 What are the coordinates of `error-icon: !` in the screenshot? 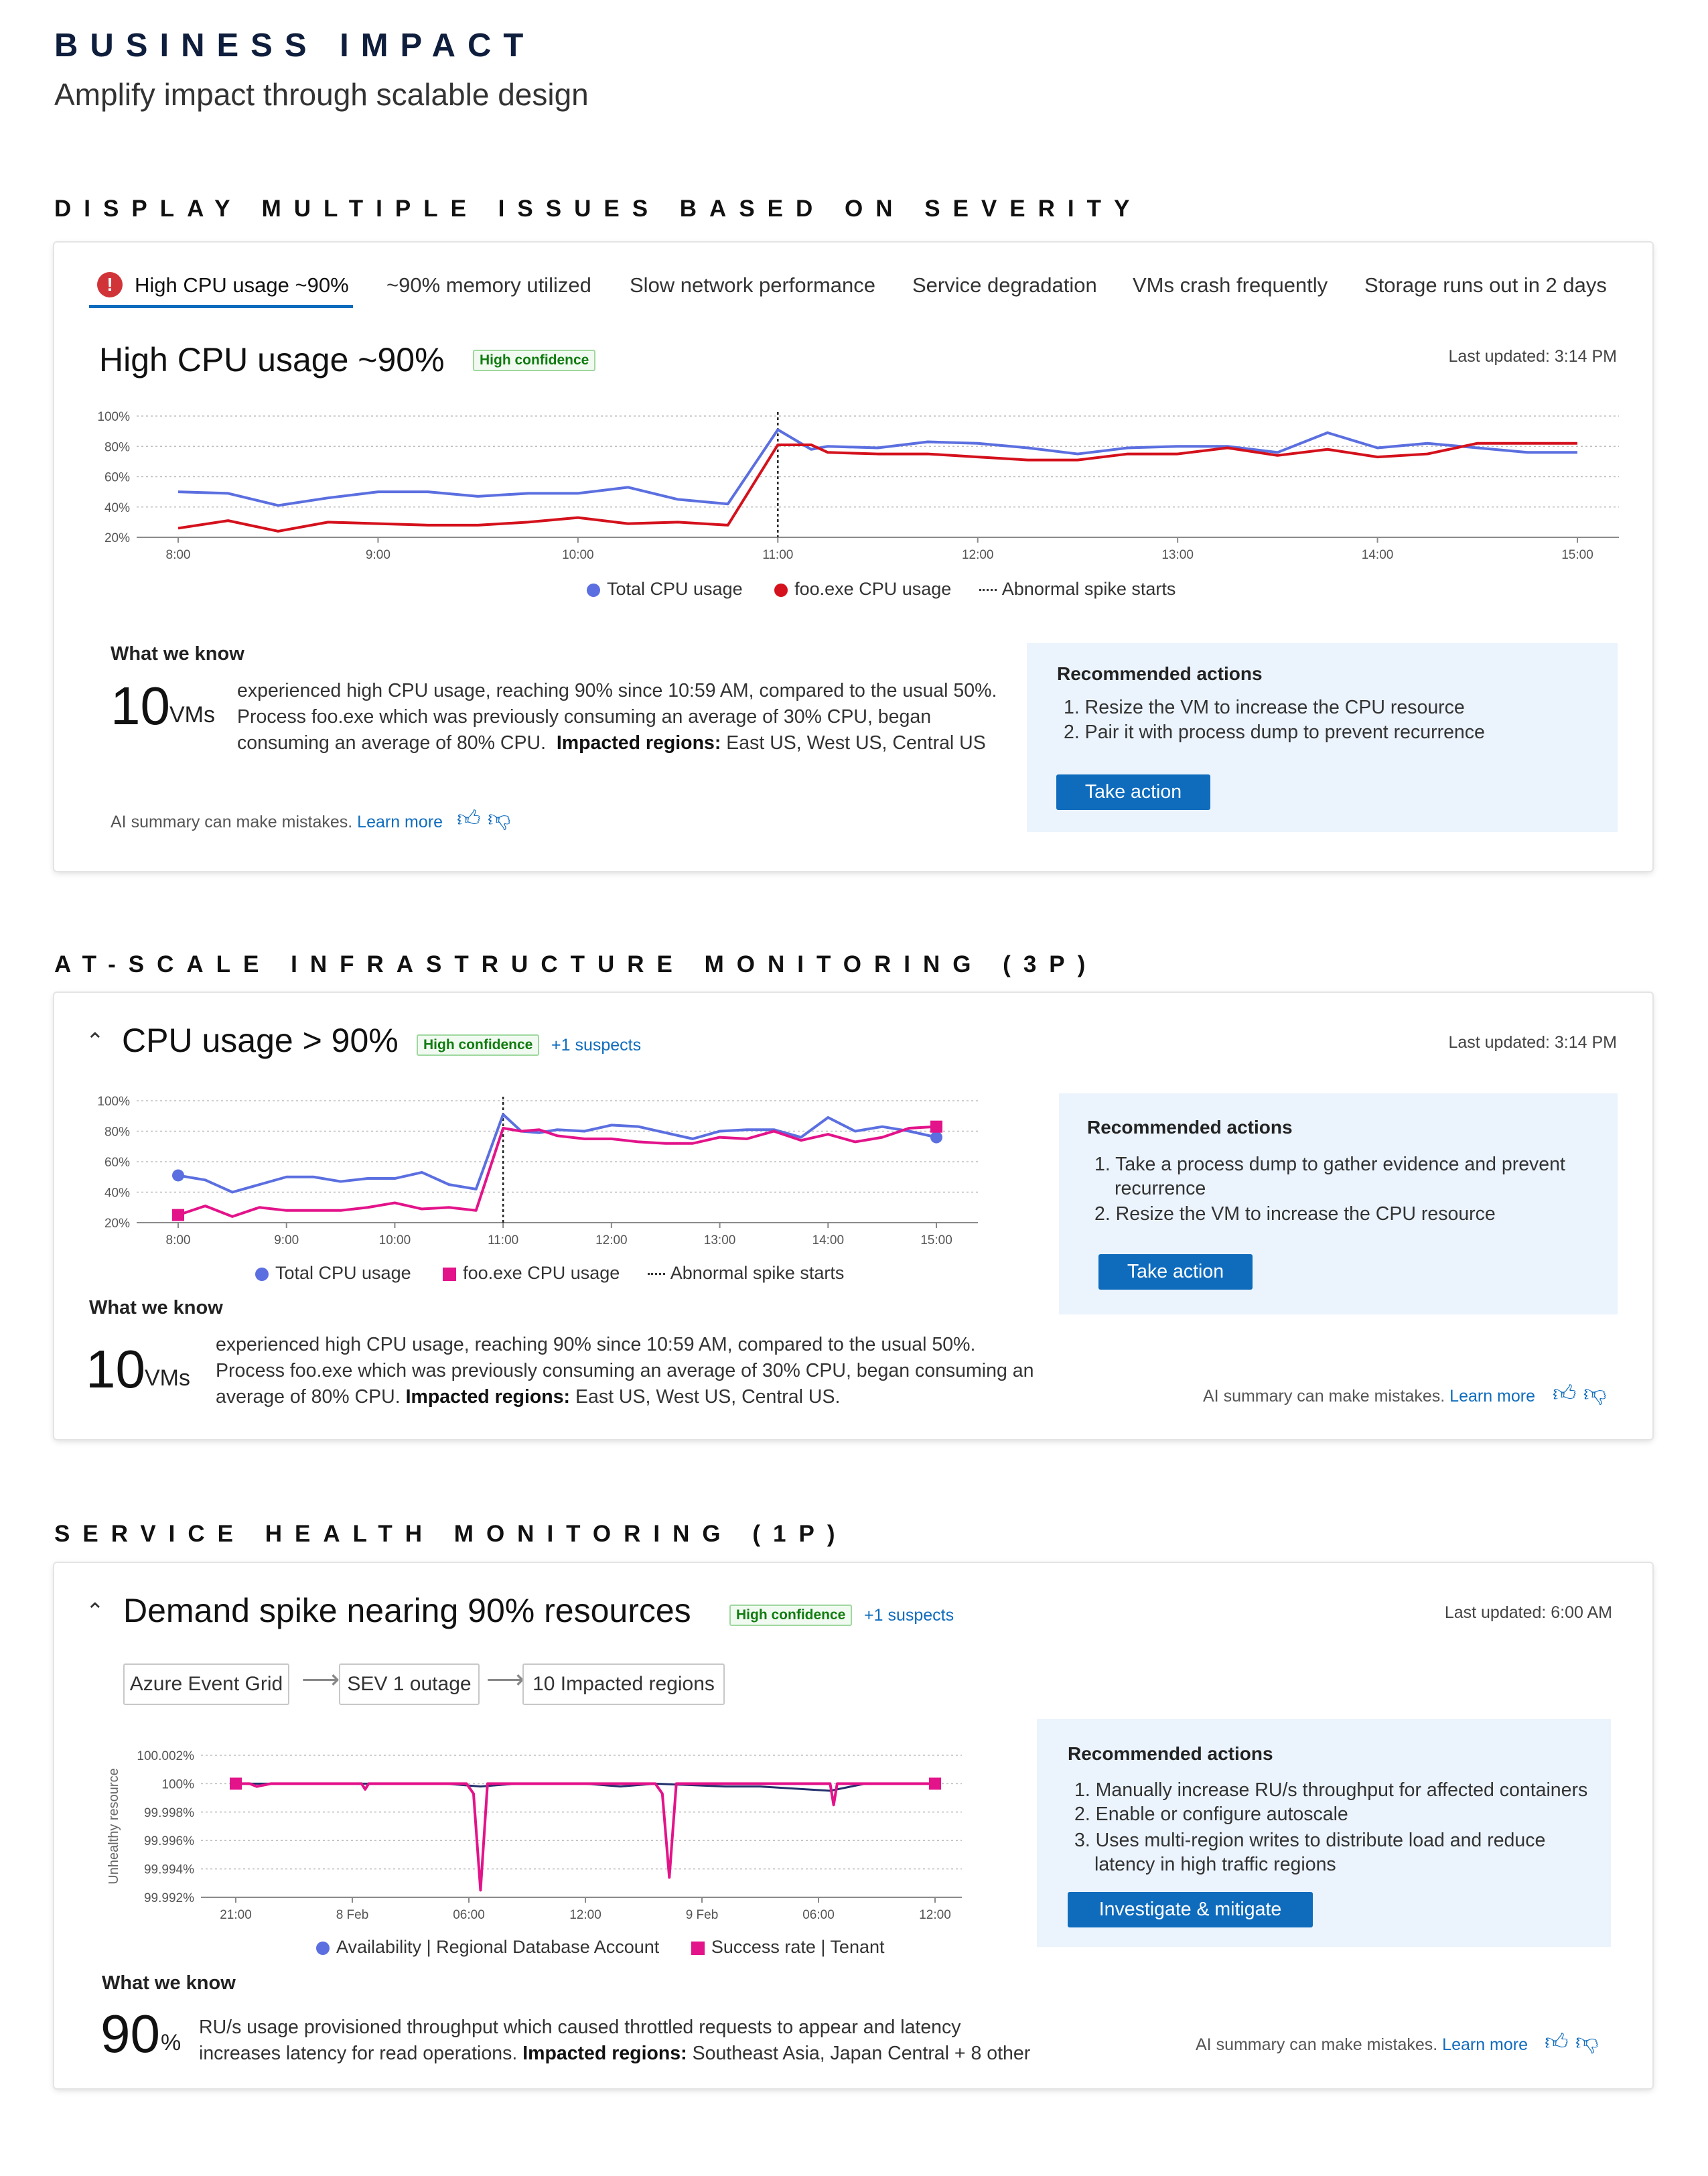 It's located at (110, 284).